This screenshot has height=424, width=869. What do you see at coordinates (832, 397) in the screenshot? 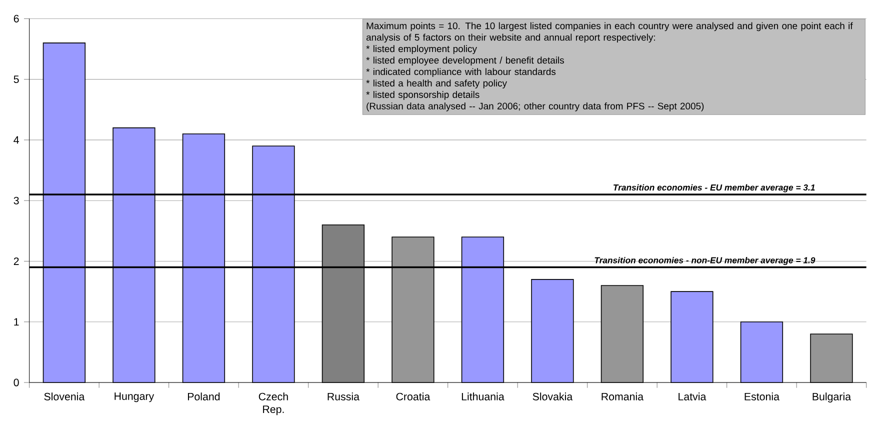
I see `x-tick-label: Bulgaria` at bounding box center [832, 397].